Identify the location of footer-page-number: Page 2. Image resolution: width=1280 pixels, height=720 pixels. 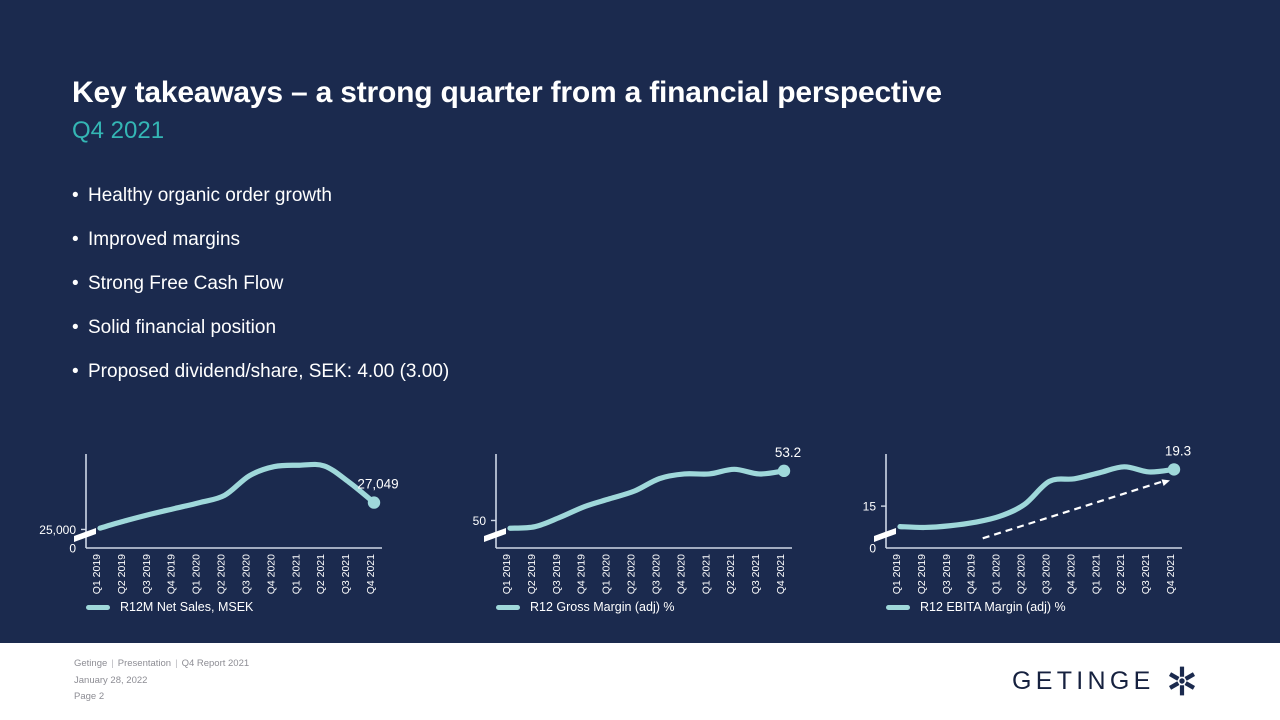
(89, 696).